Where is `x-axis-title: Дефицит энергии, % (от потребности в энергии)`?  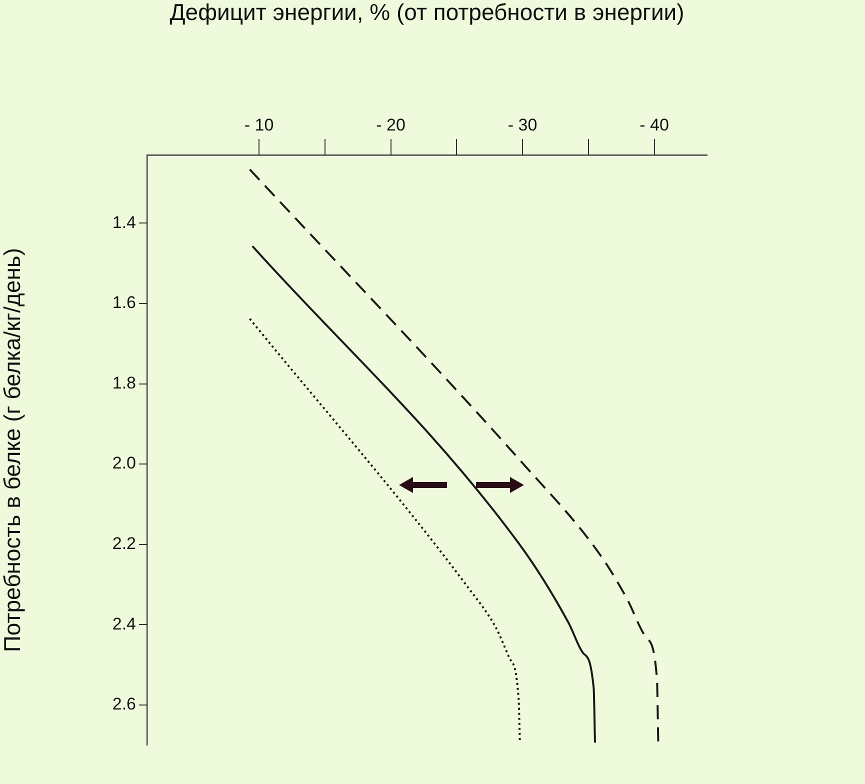
x-axis-title: Дефицит энергии, % (от потребности в энергии) is located at coordinates (427, 13).